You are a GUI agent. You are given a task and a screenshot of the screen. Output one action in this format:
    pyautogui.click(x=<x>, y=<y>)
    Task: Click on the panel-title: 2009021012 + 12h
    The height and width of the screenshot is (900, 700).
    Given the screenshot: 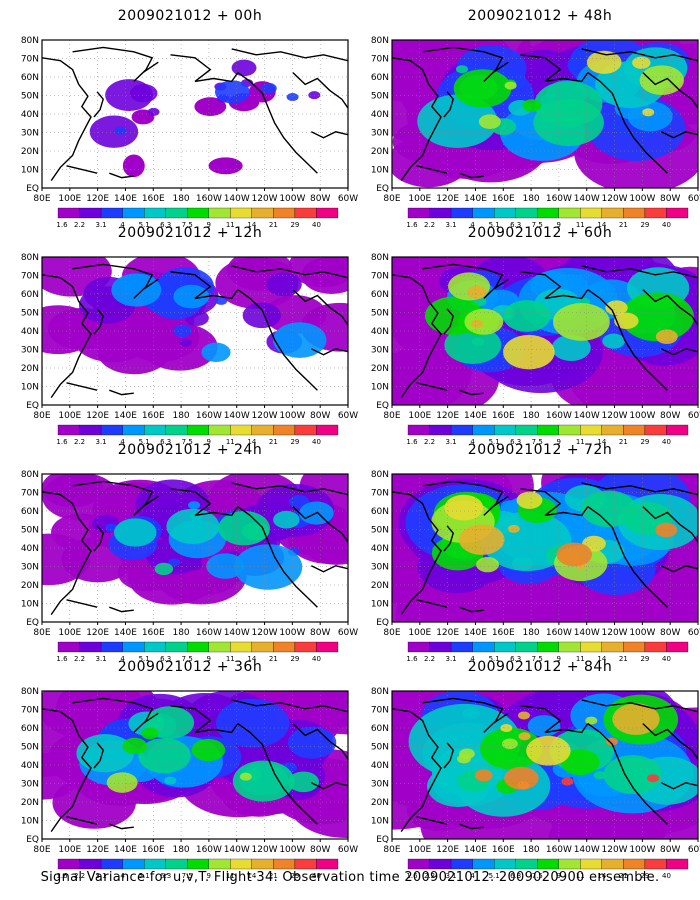 What is the action you would take?
    pyautogui.click(x=190, y=233)
    